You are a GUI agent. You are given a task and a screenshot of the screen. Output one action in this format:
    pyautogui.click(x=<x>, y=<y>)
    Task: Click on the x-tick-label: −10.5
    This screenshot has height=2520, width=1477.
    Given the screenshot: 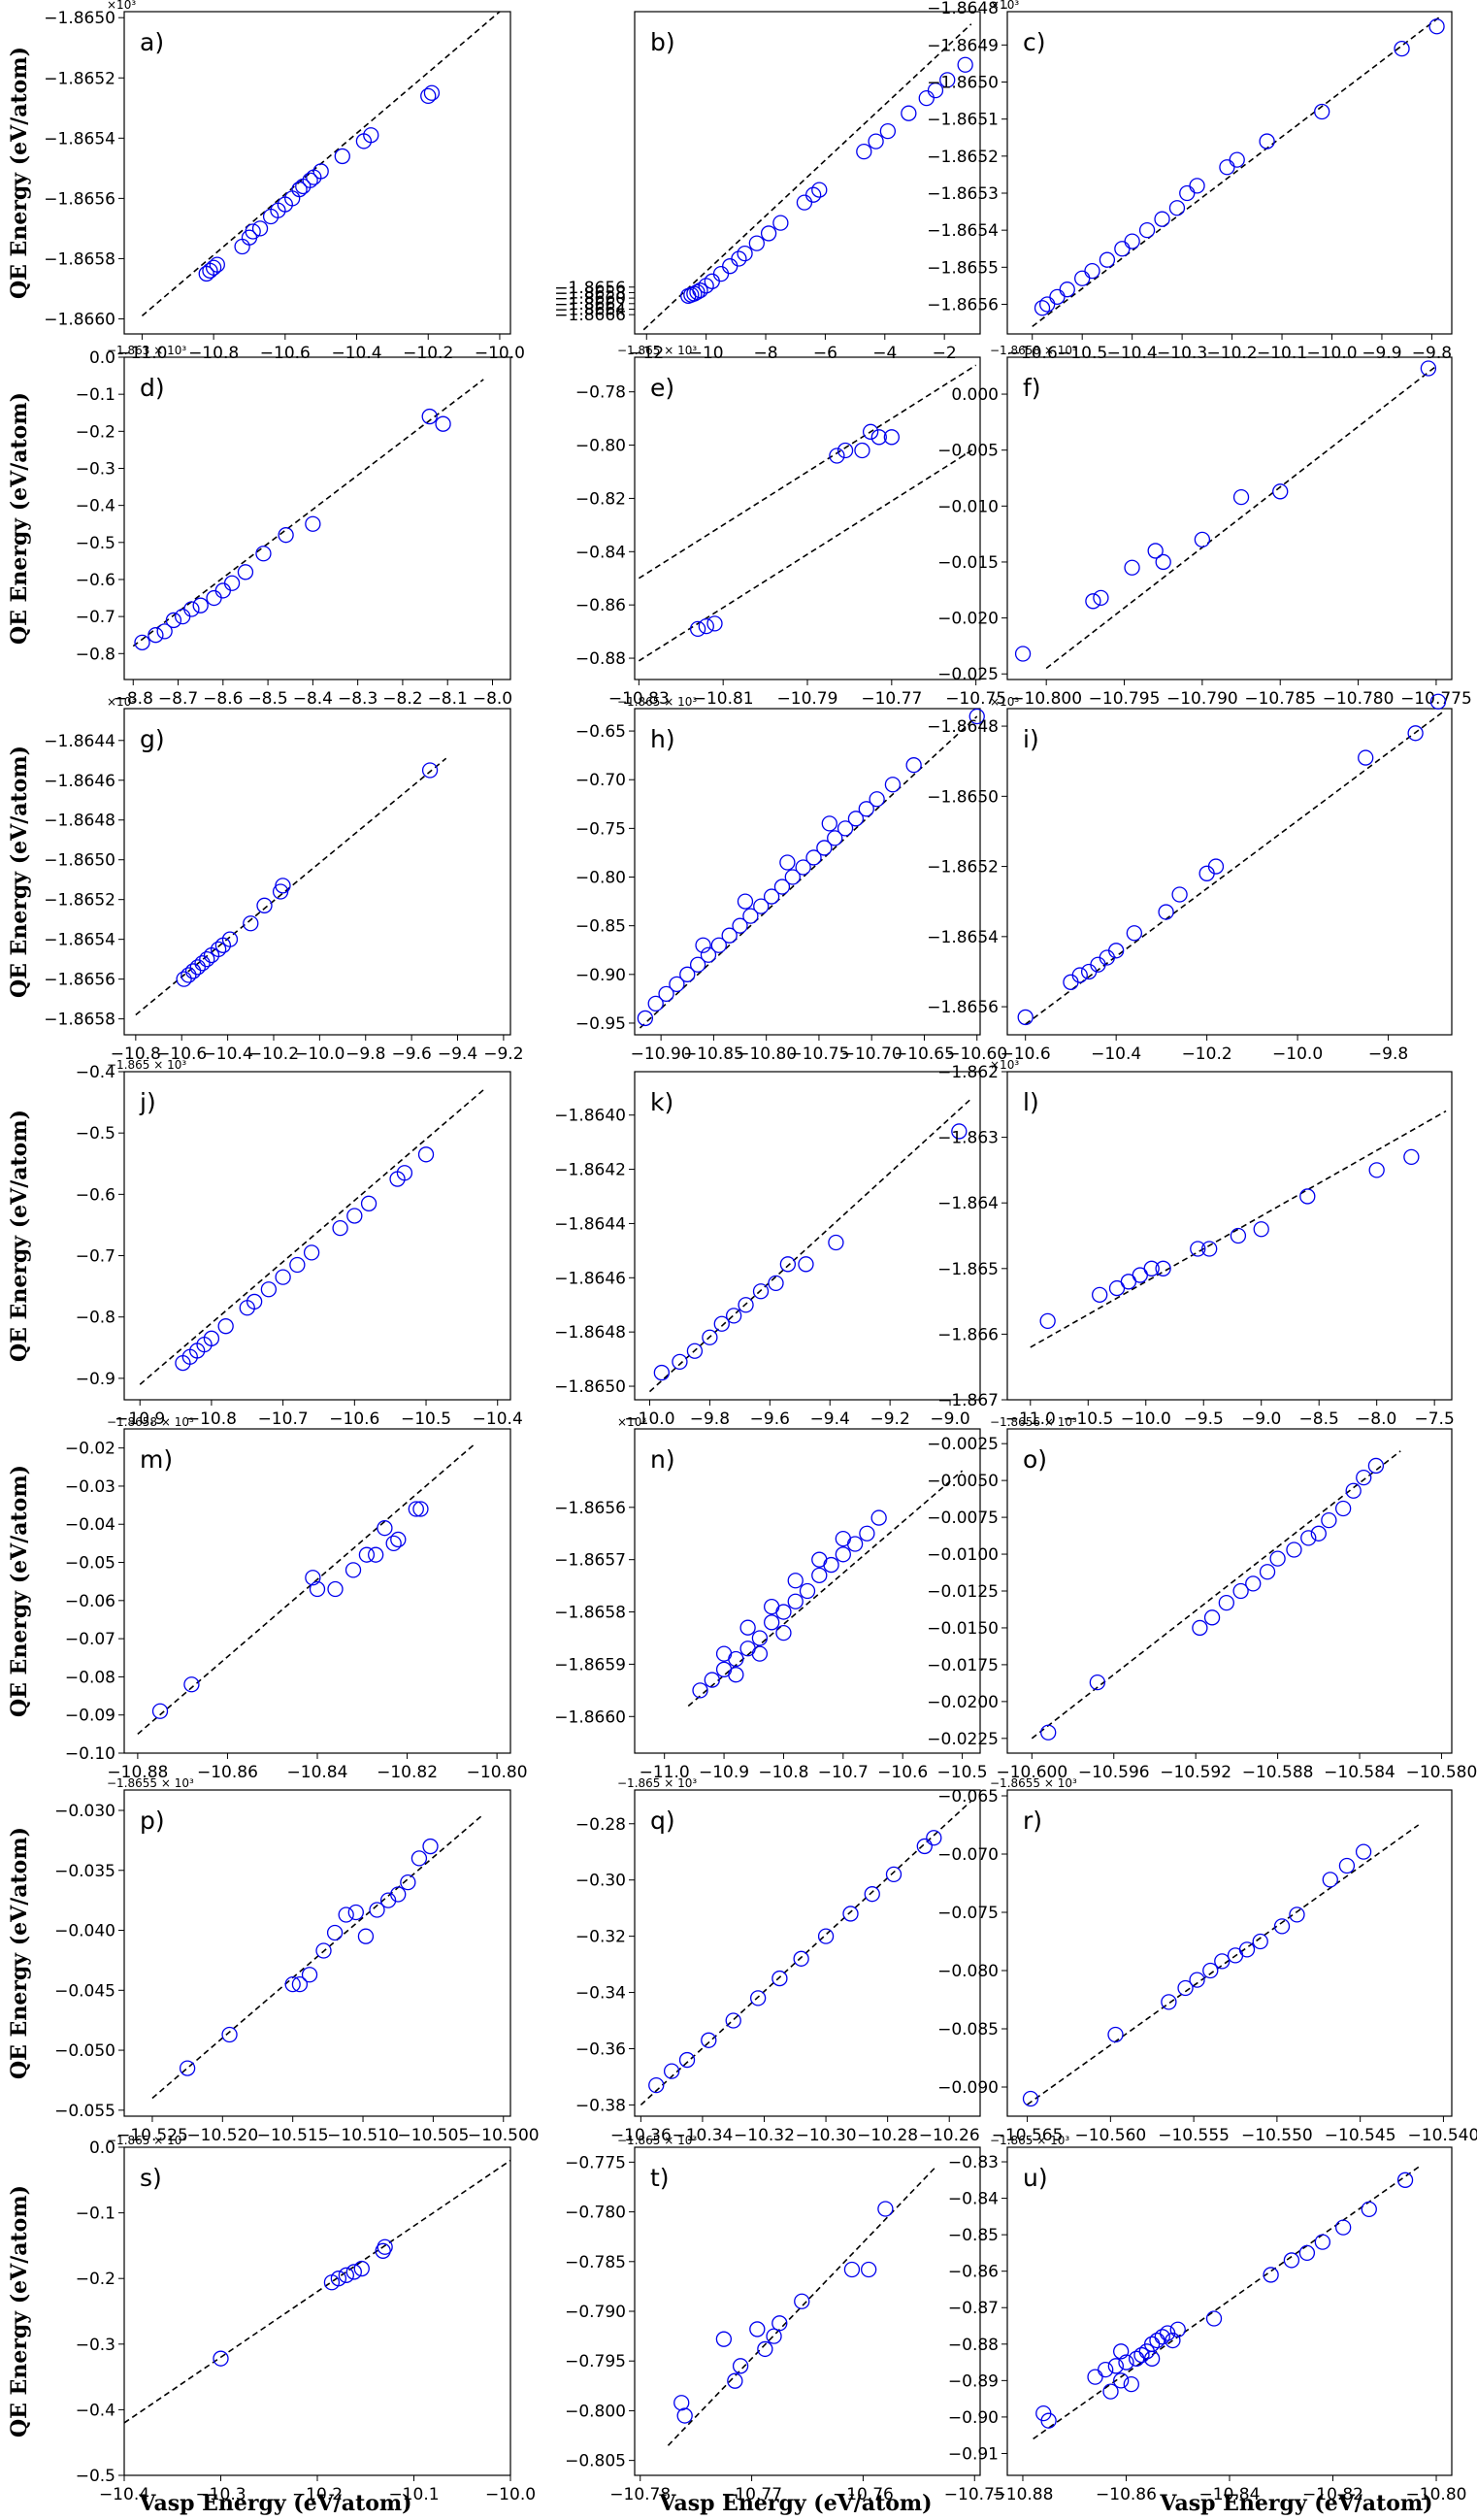 What is the action you would take?
    pyautogui.click(x=1082, y=353)
    